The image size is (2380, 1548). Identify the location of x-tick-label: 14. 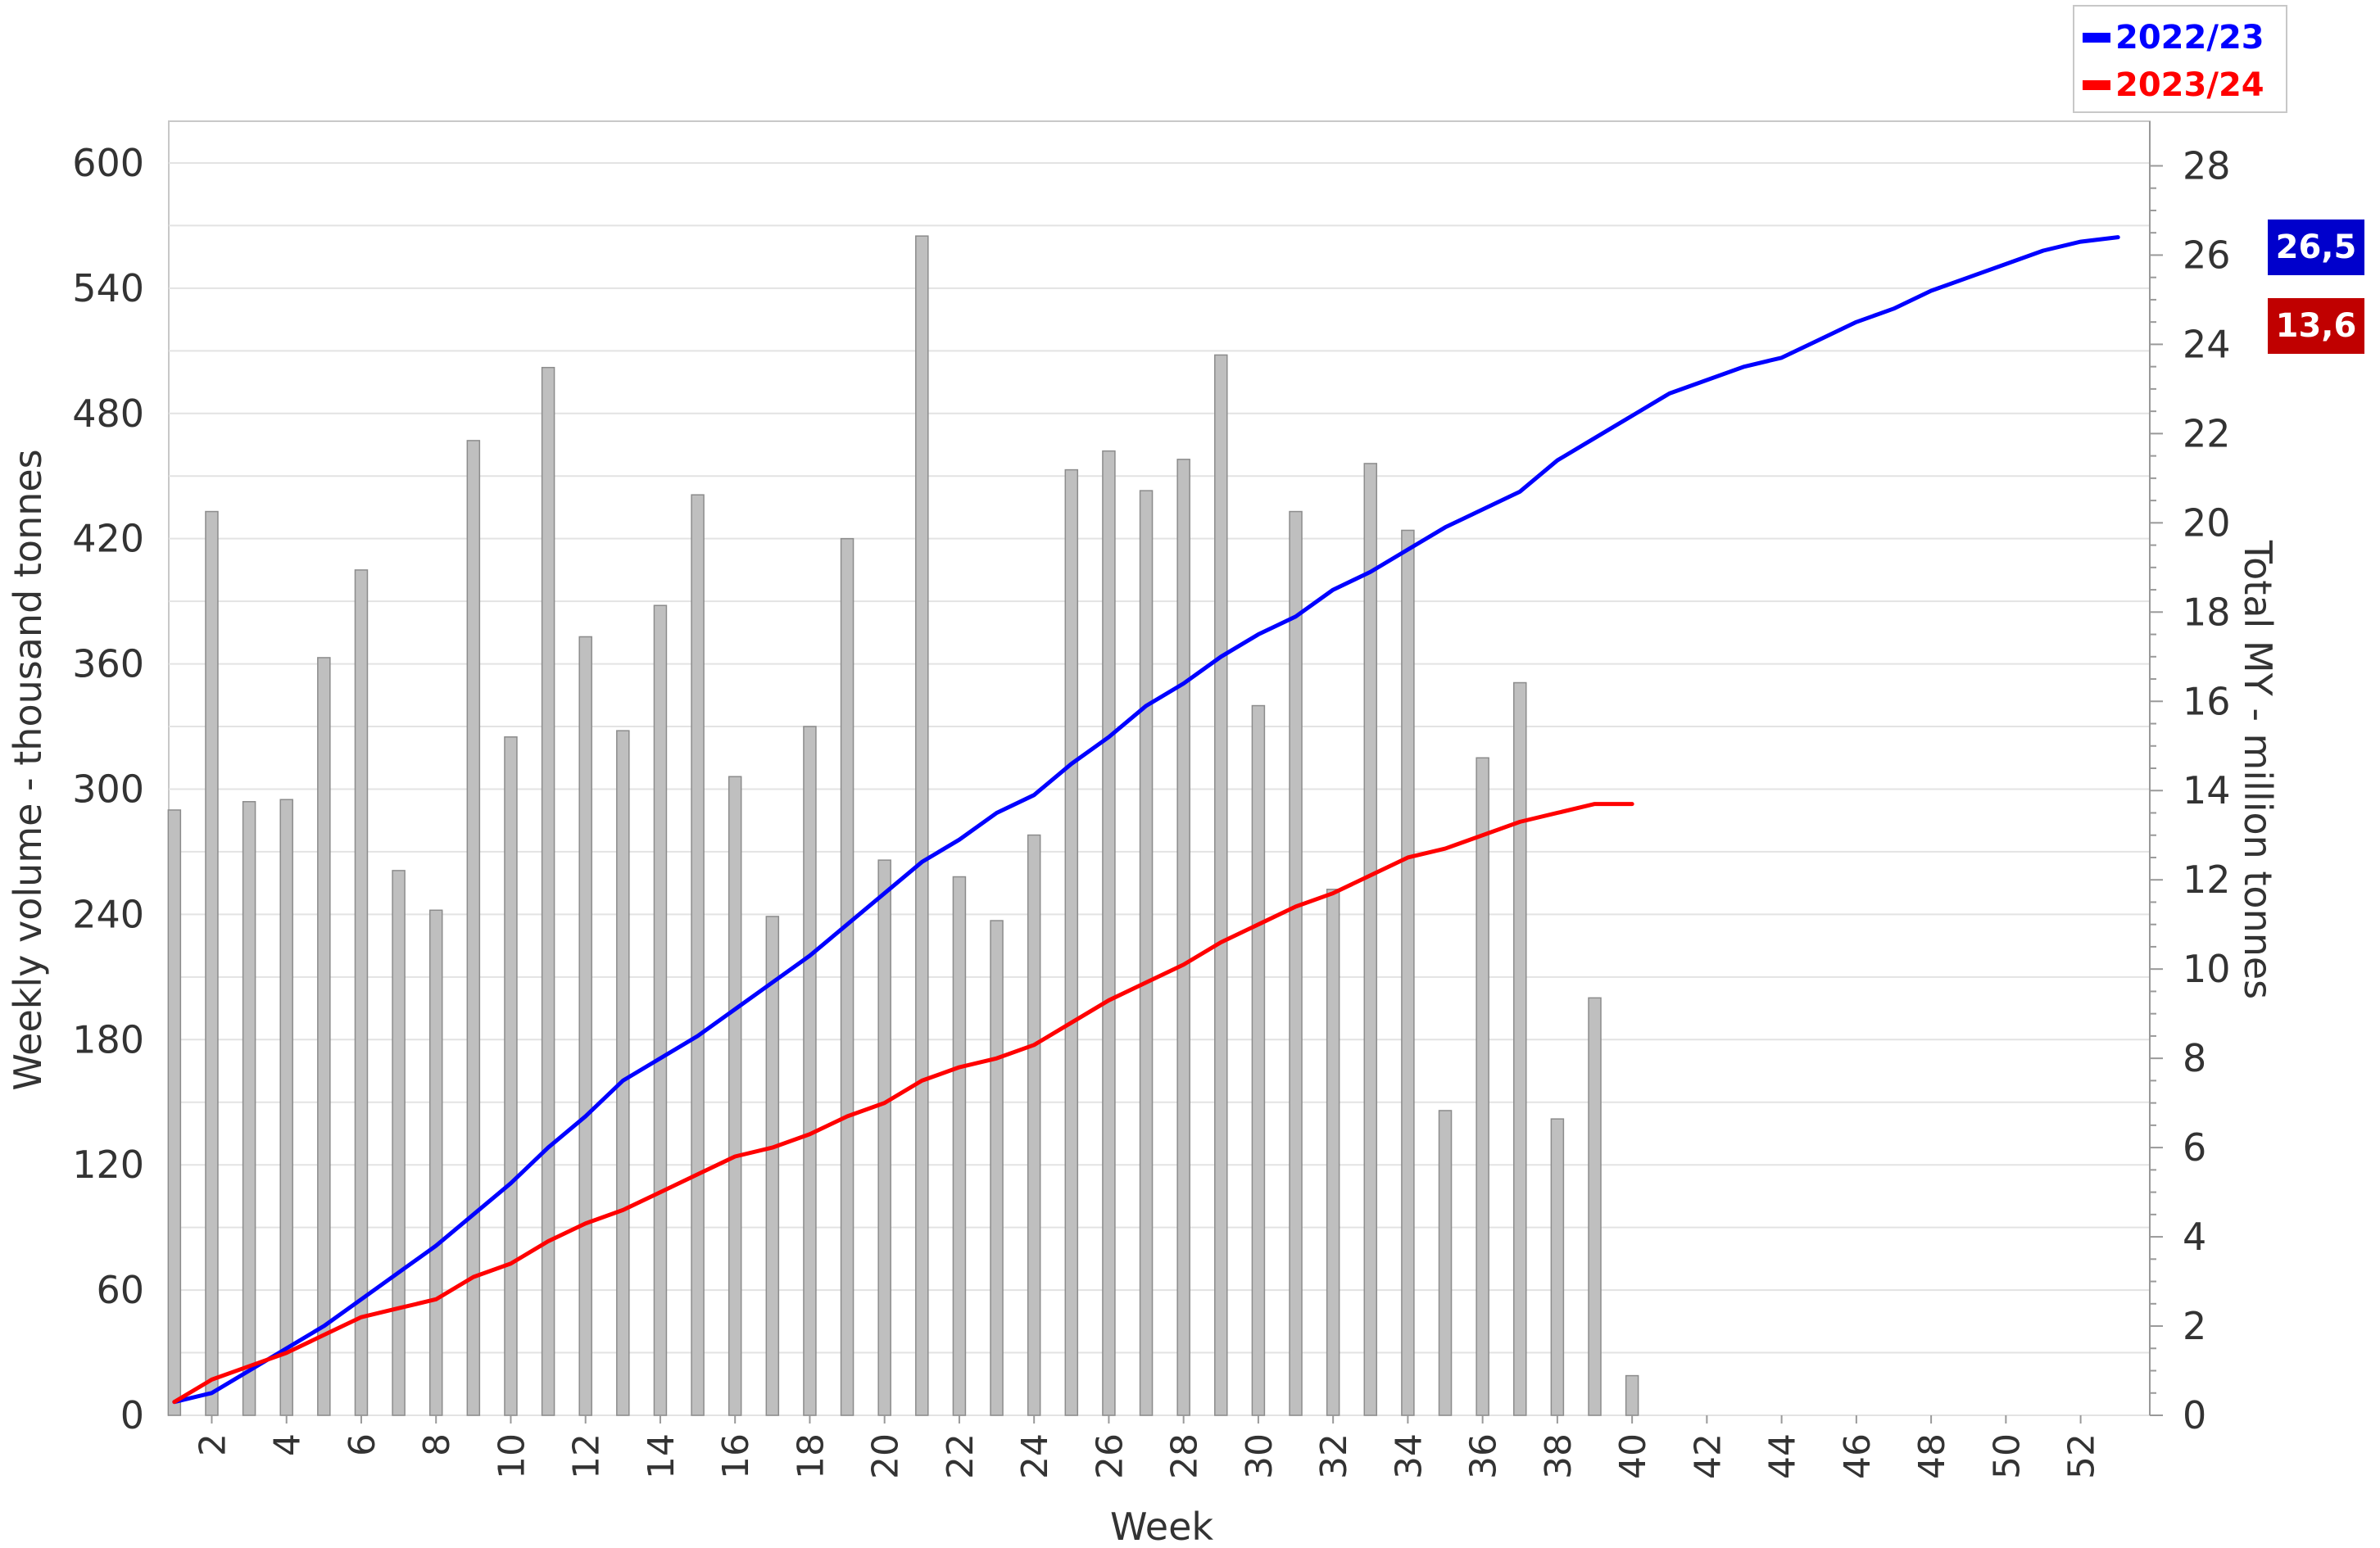
(661, 1456).